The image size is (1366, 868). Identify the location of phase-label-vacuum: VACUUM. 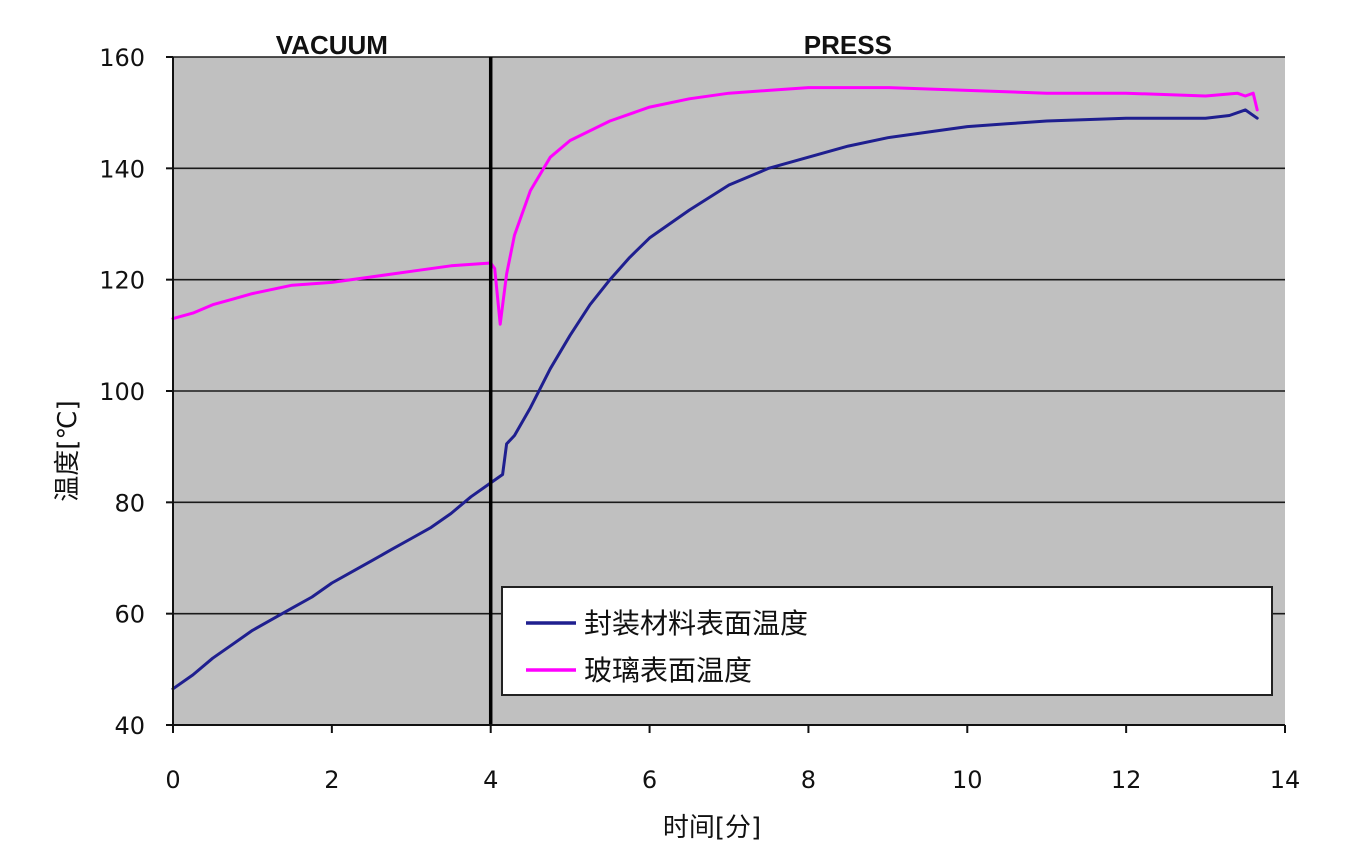
(332, 45).